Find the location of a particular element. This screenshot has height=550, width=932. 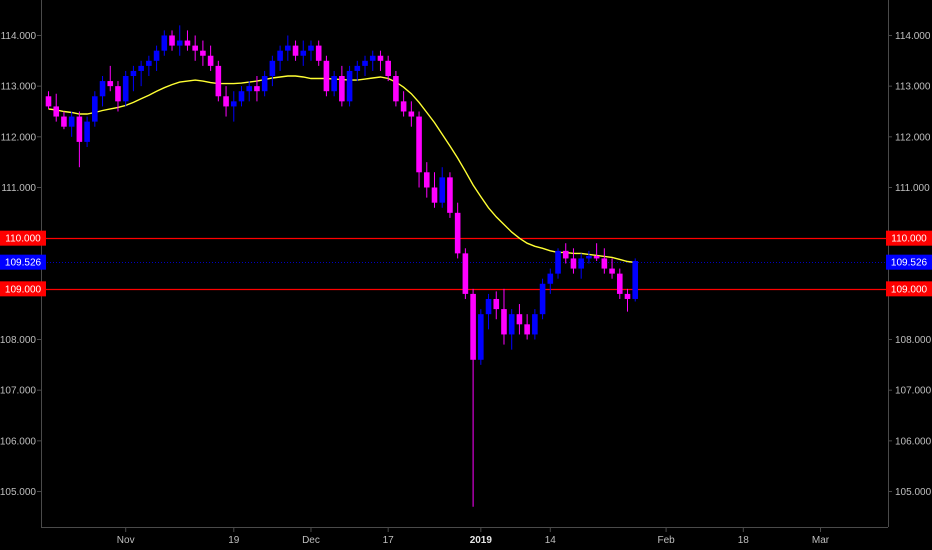

y-tick-label-right: 106.000 is located at coordinates (913, 441).